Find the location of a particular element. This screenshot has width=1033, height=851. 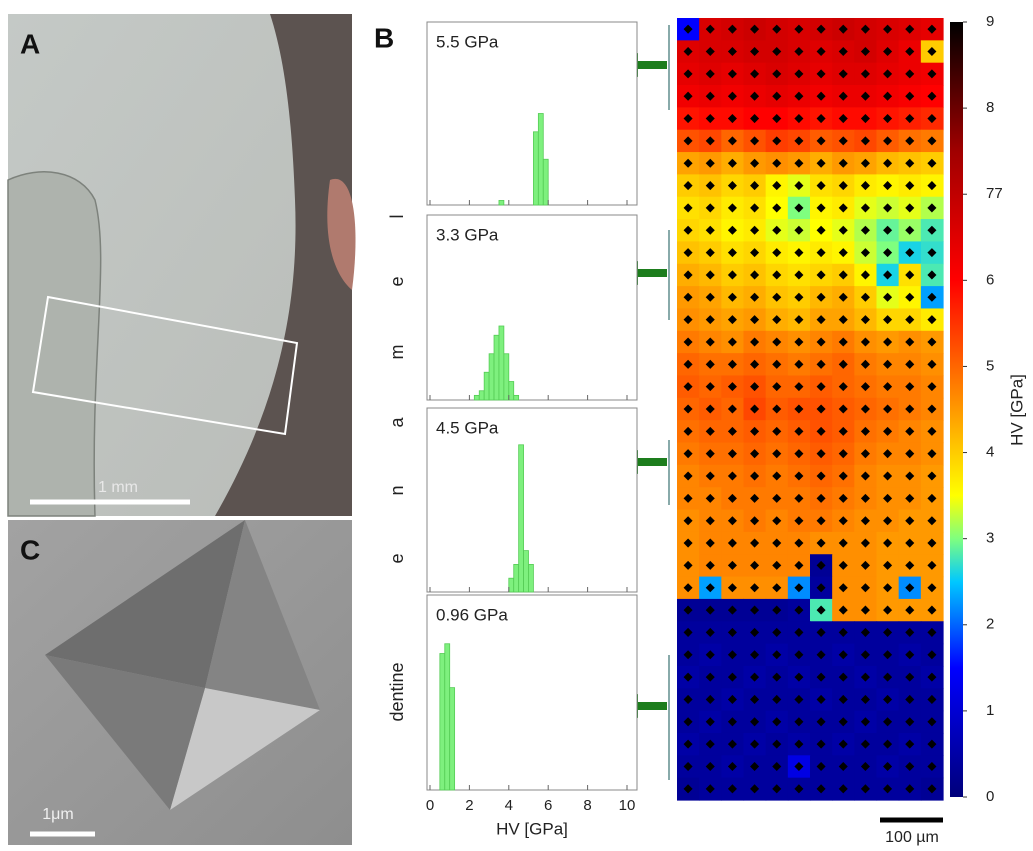

x-tick-label: 2 is located at coordinates (469, 805).